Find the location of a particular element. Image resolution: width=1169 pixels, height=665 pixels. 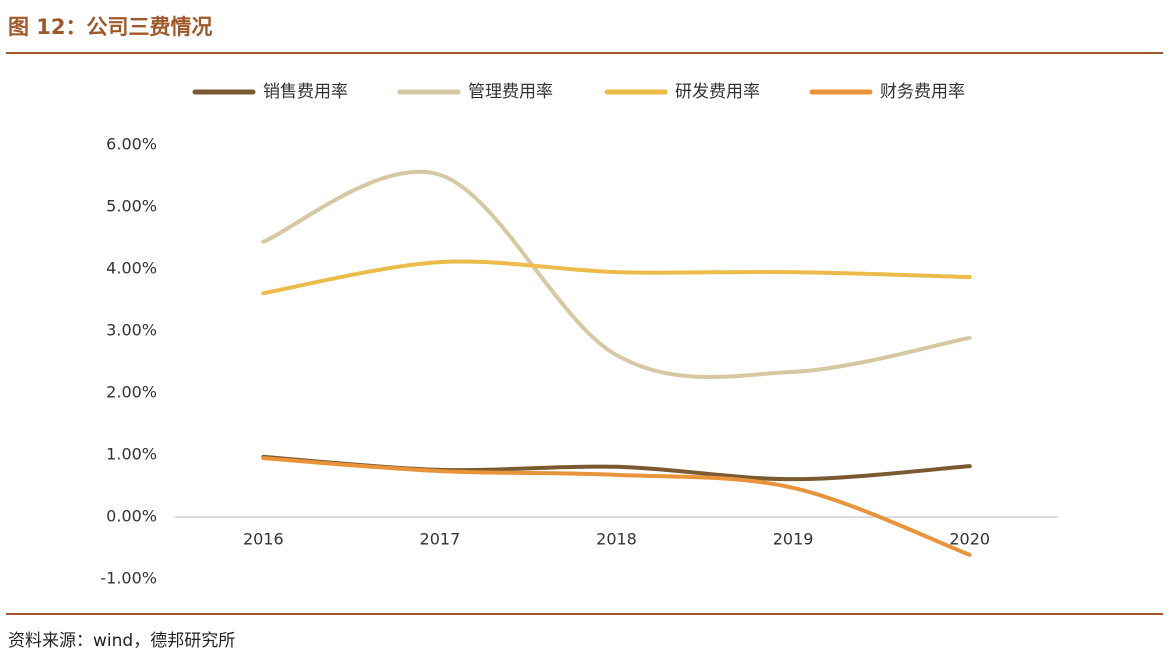

x-tick-label: 2020 is located at coordinates (969, 539).